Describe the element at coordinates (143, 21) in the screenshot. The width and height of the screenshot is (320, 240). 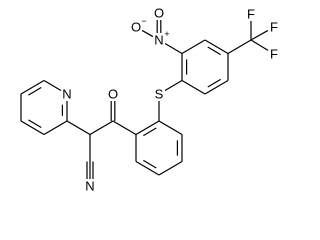
I see `charge-label: −` at that location.